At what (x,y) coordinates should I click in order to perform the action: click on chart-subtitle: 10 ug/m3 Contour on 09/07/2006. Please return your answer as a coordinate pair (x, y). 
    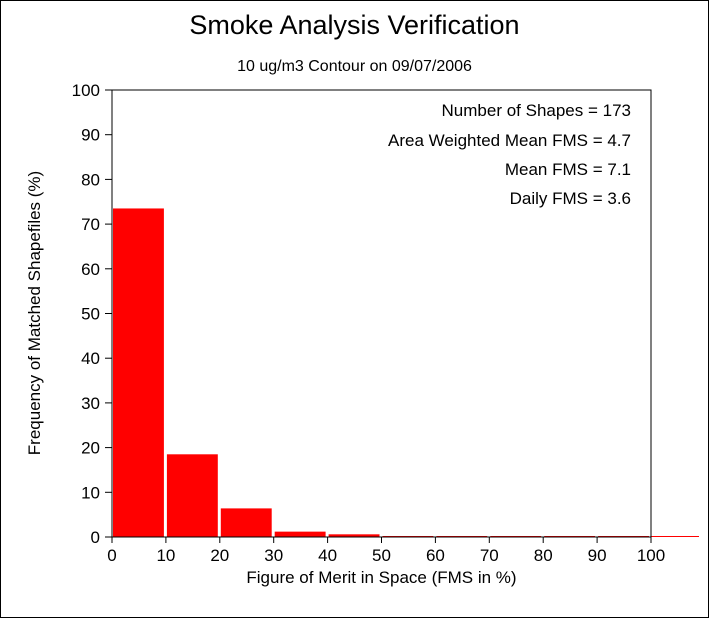
    Looking at the image, I should click on (354, 66).